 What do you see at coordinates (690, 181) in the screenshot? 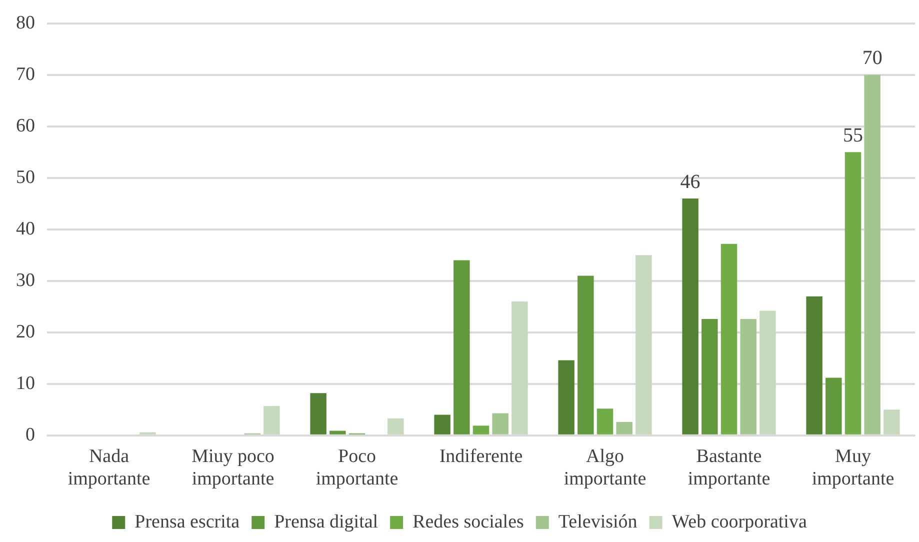
I see `data-label: 46` at bounding box center [690, 181].